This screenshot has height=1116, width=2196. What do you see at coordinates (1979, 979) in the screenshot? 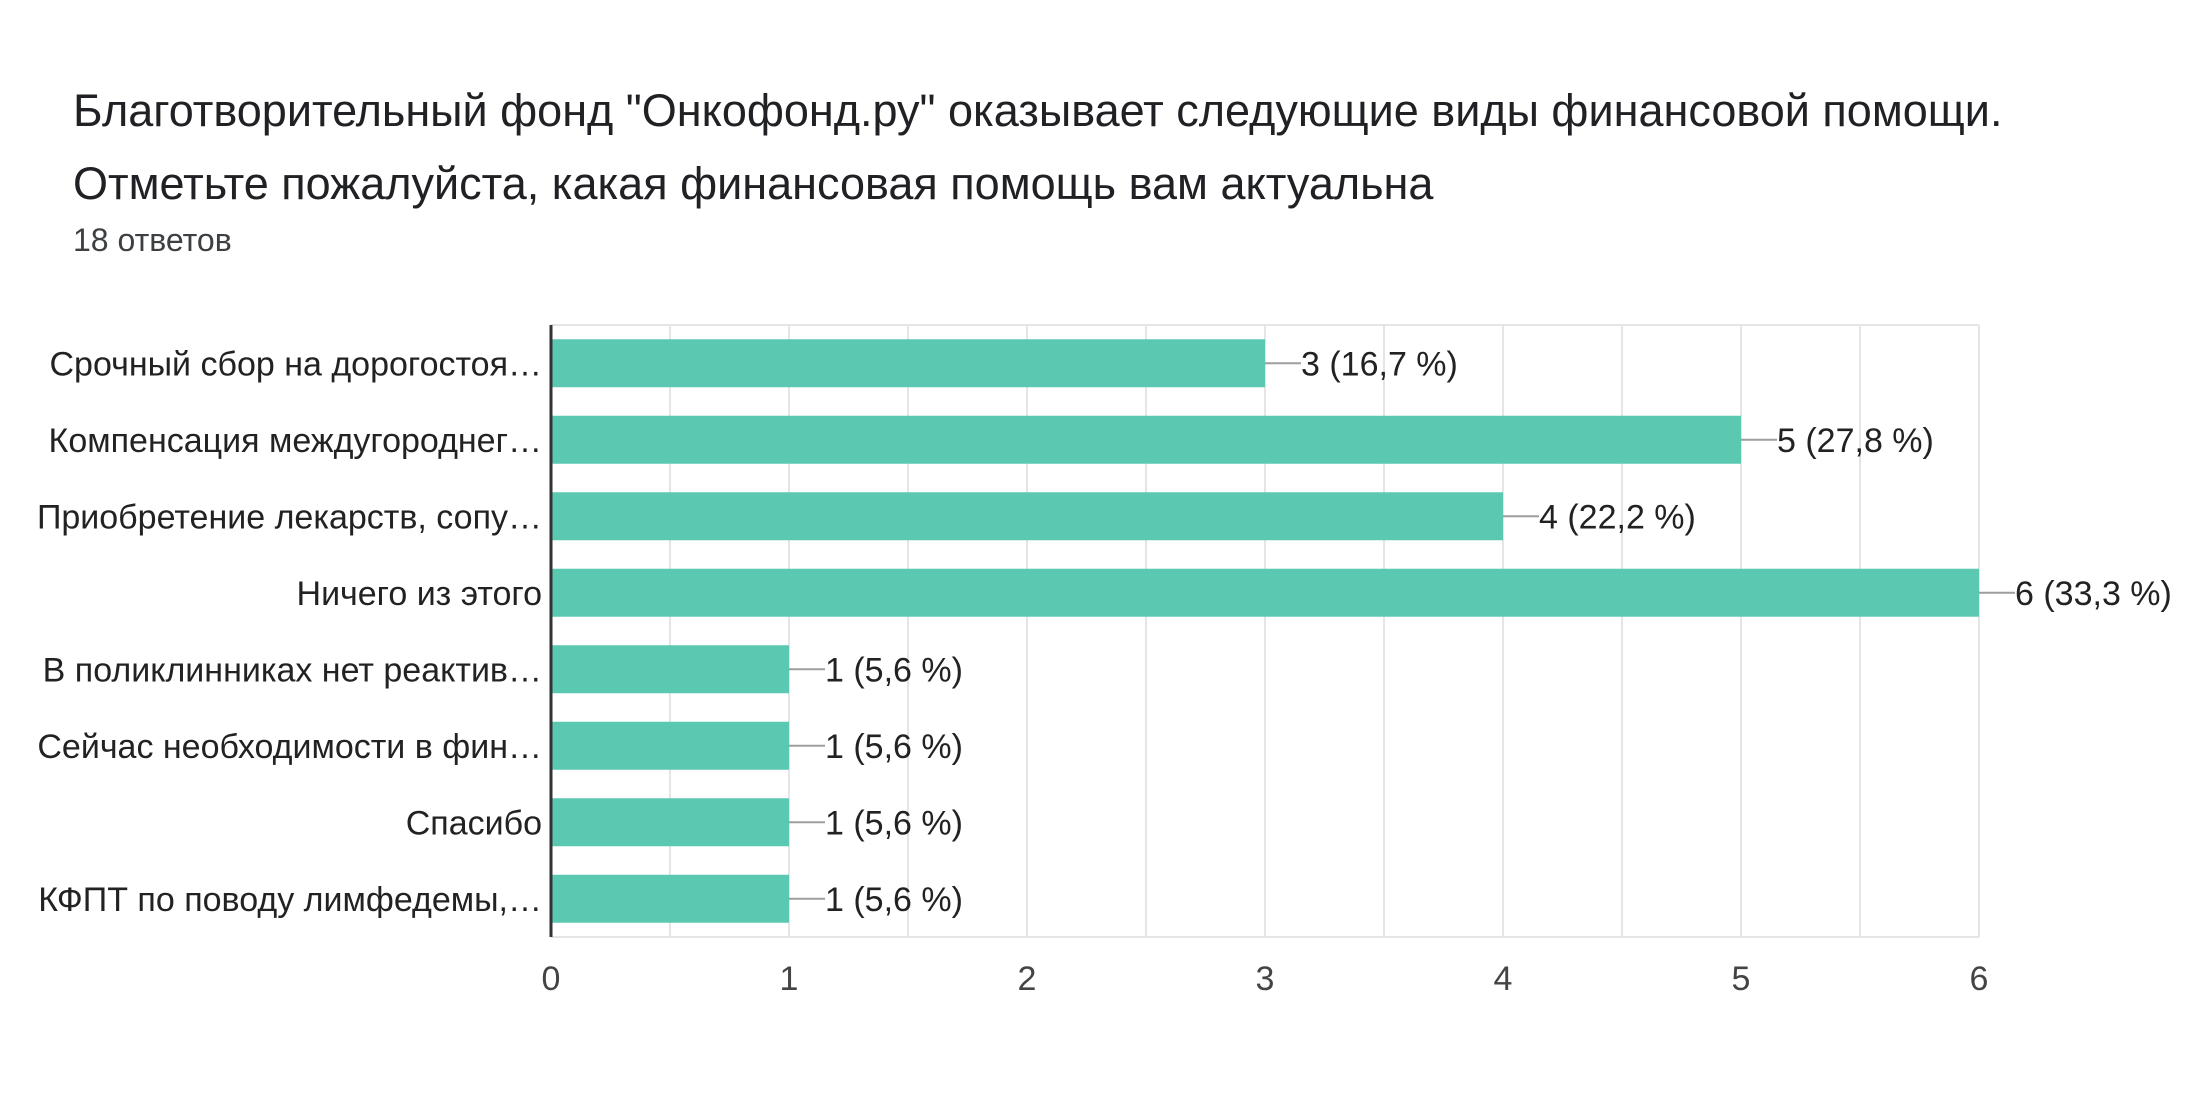
I see `x-tick-label: 6` at bounding box center [1979, 979].